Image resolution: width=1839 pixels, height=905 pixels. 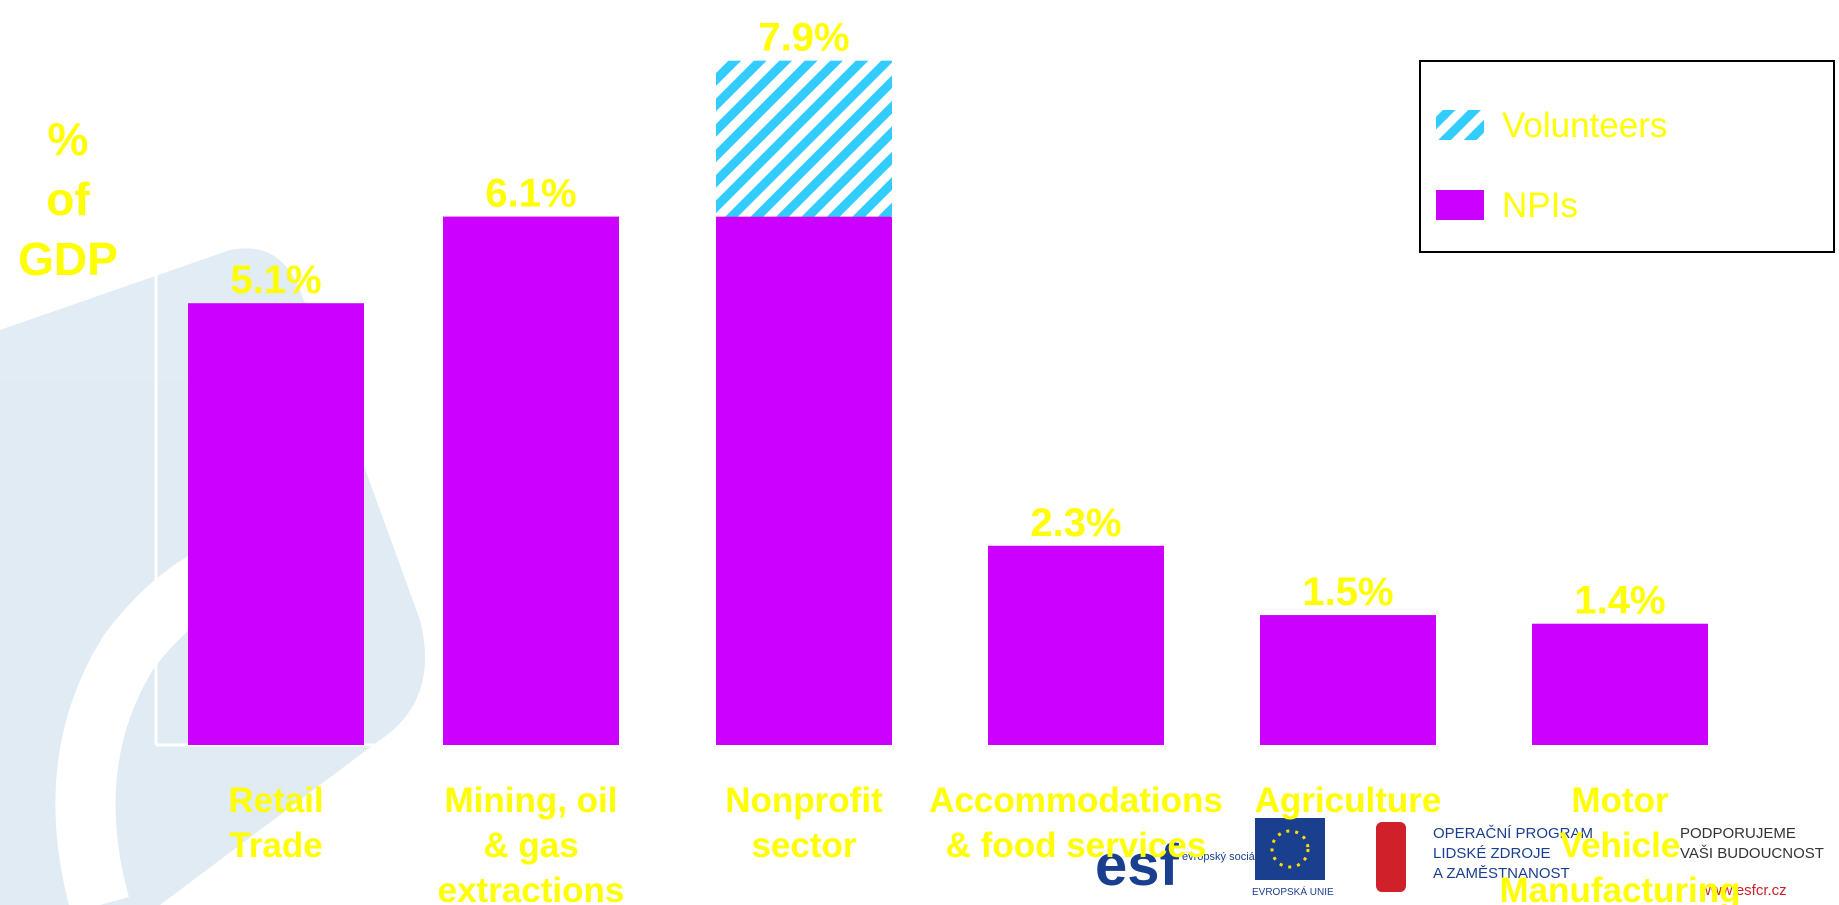 What do you see at coordinates (1584, 125) in the screenshot?
I see `legend-label: Volunteers` at bounding box center [1584, 125].